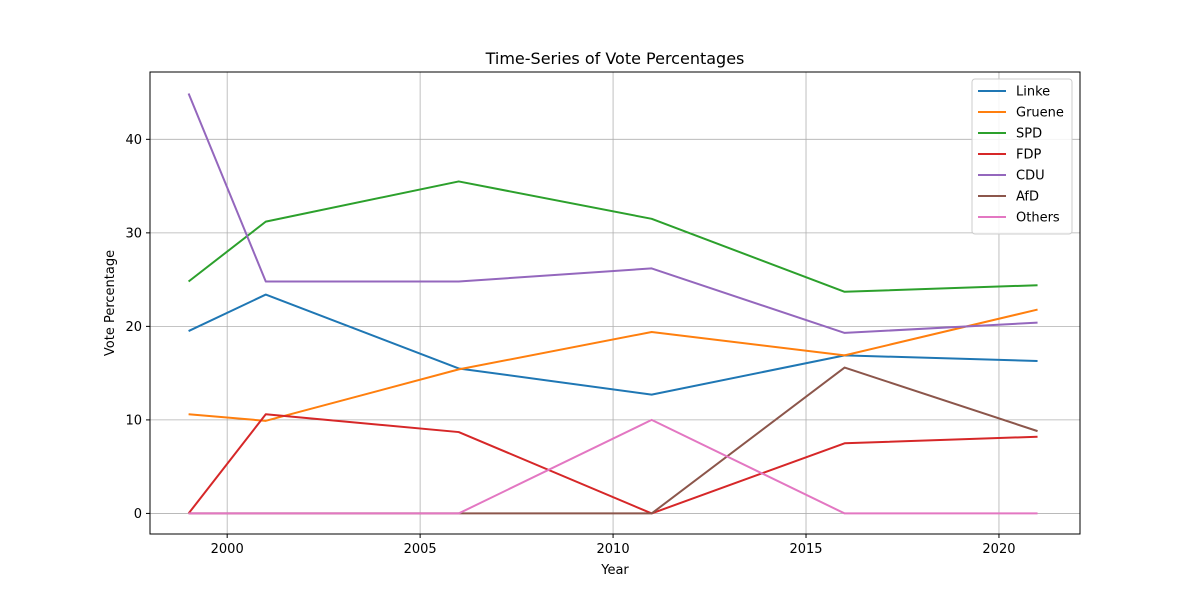  I want to click on x-tick-label: 2005, so click(420, 549).